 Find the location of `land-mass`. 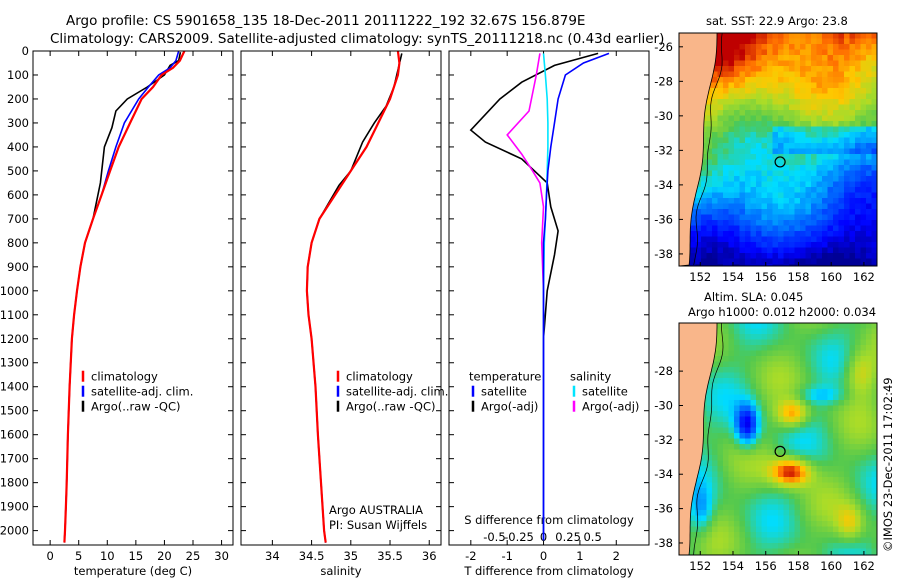

land-mass is located at coordinates (698, 149).